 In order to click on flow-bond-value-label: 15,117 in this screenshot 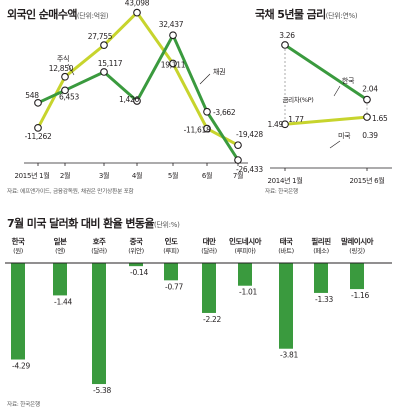, I will do `click(110, 63)`.